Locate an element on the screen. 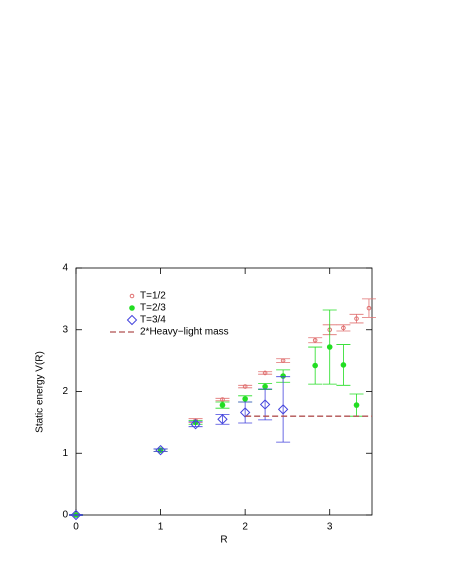  y-tick-label: 2 is located at coordinates (65, 391).